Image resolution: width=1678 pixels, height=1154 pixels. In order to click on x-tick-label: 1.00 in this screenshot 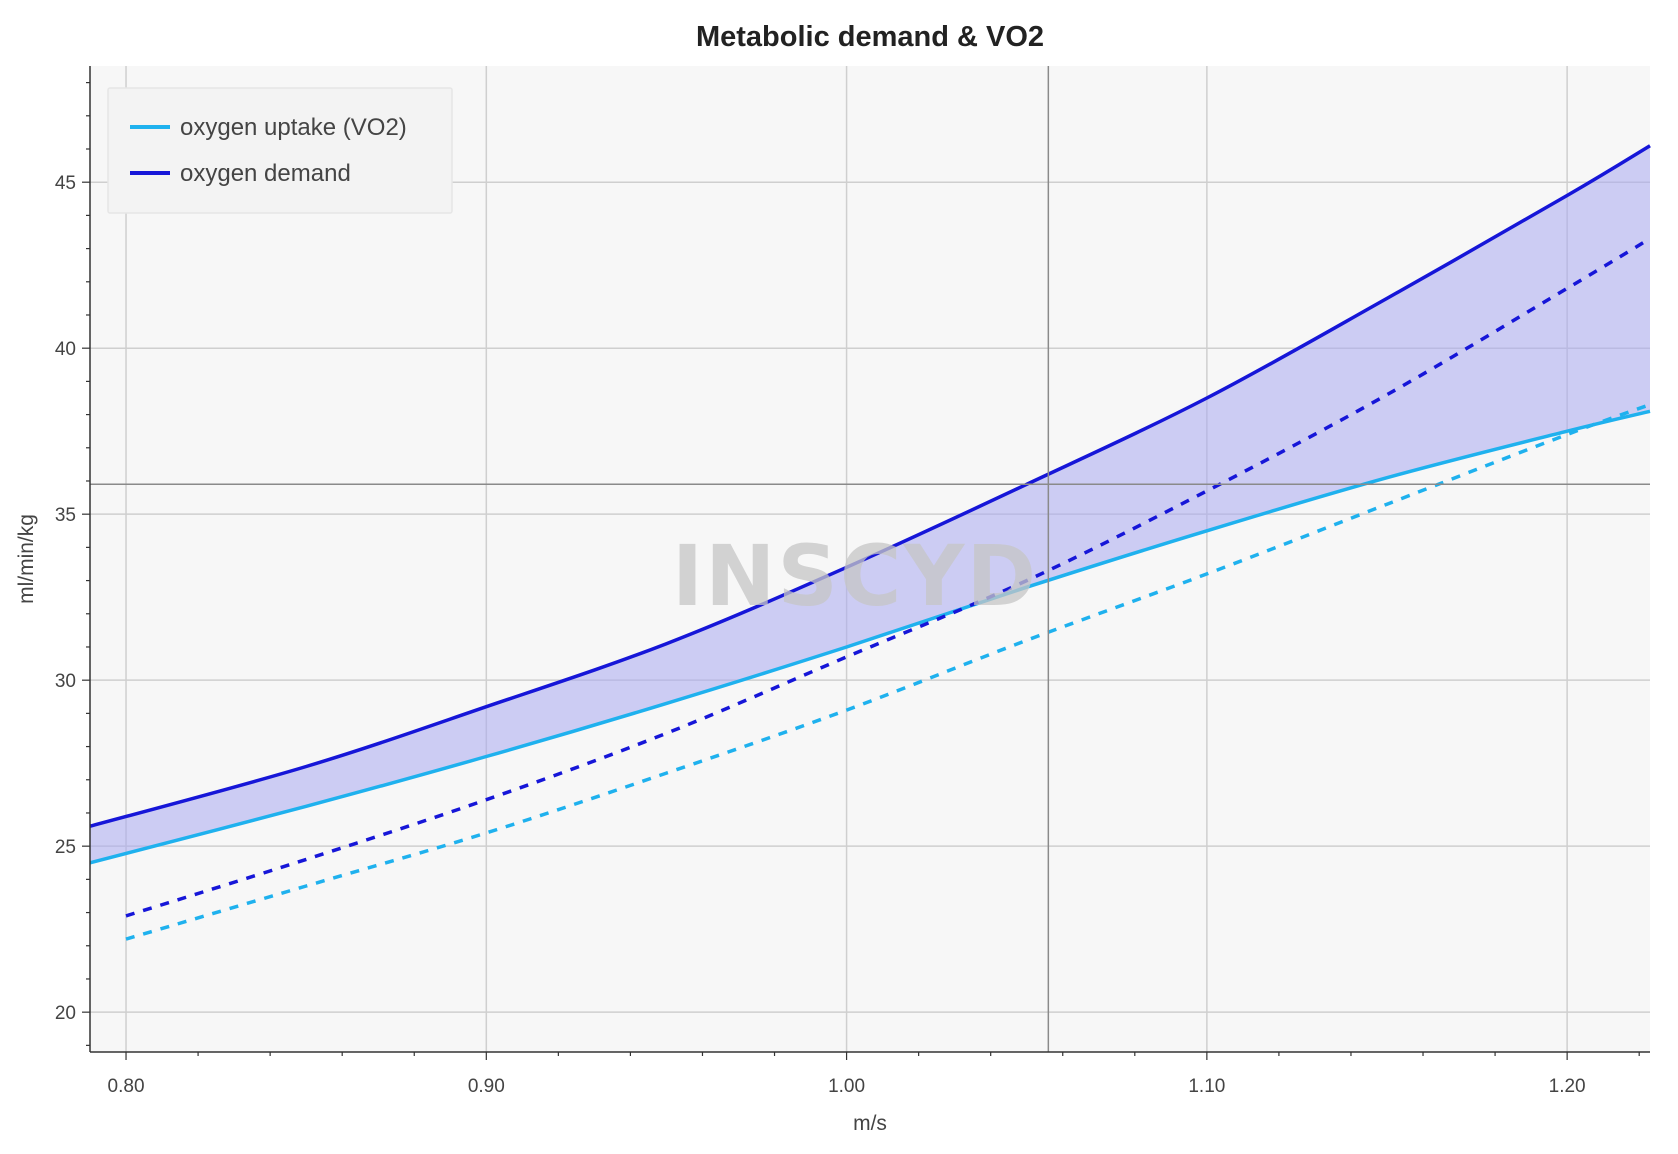, I will do `click(846, 1086)`.